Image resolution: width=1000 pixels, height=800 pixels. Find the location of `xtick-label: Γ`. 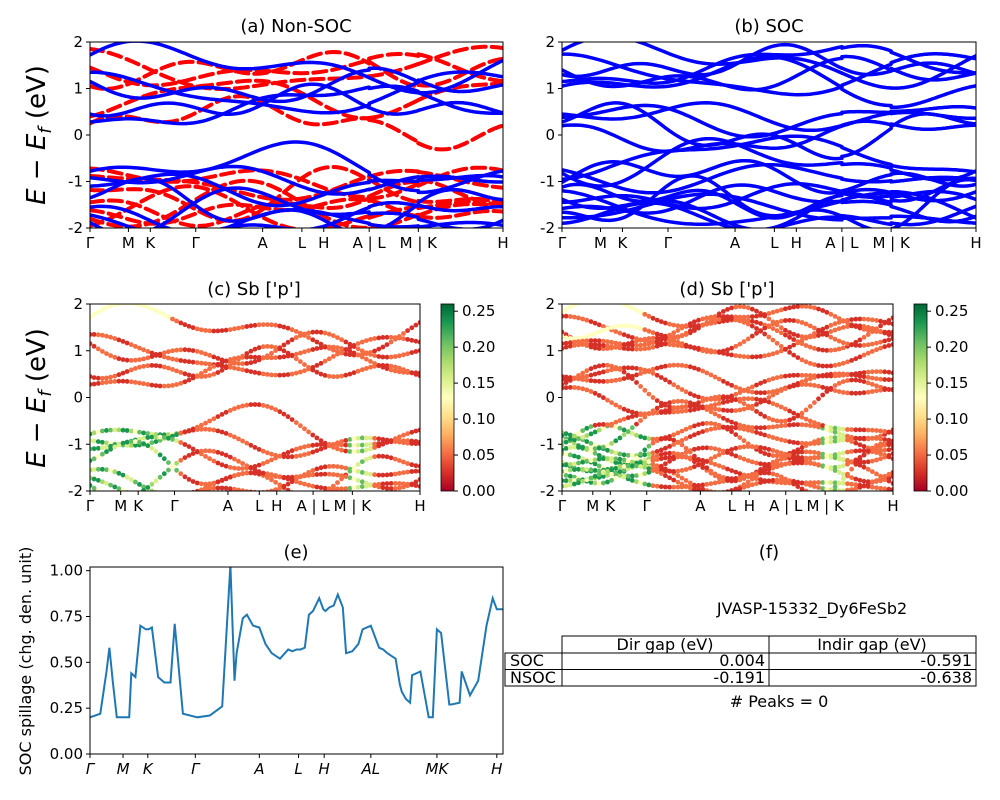

xtick-label: Γ is located at coordinates (647, 506).